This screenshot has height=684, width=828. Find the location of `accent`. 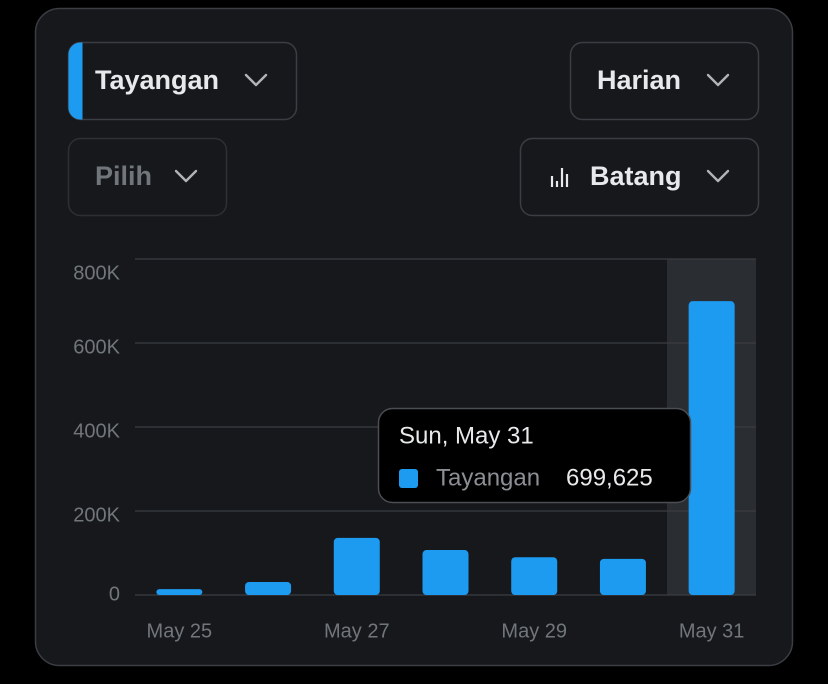

accent is located at coordinates (75, 81).